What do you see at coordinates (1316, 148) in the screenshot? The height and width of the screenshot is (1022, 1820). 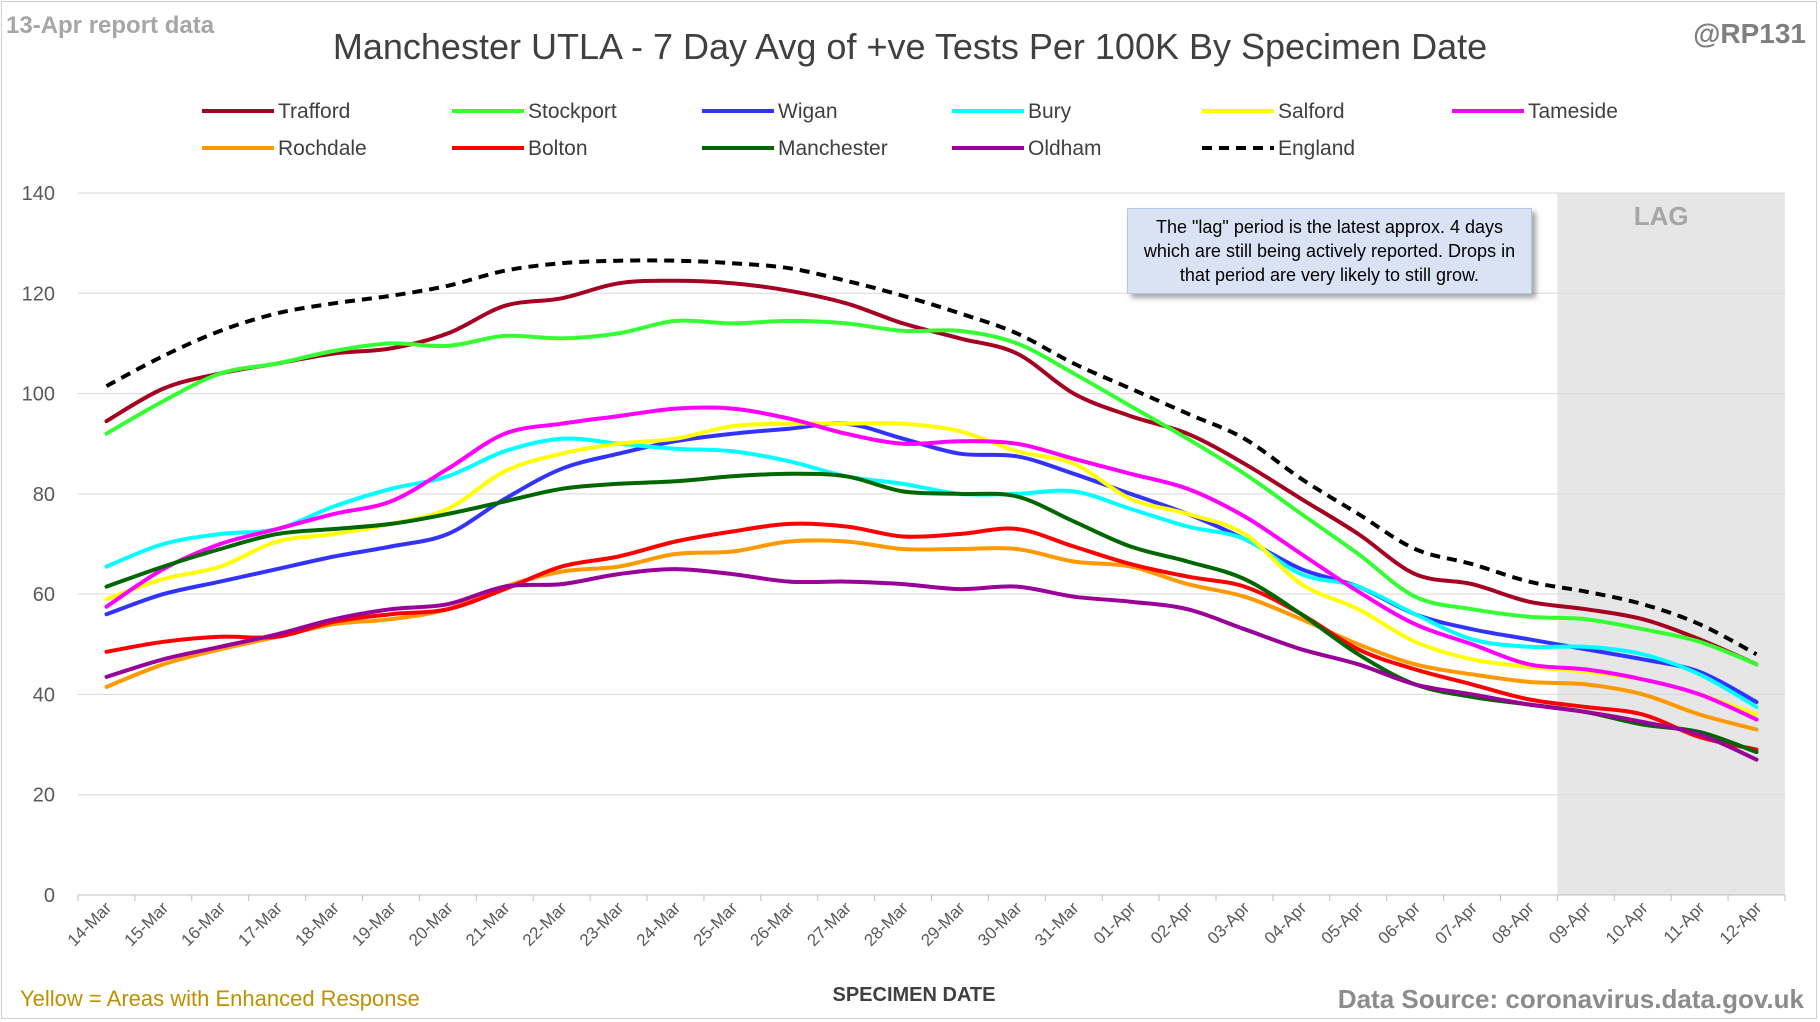 I see `legend-entry-england: England` at bounding box center [1316, 148].